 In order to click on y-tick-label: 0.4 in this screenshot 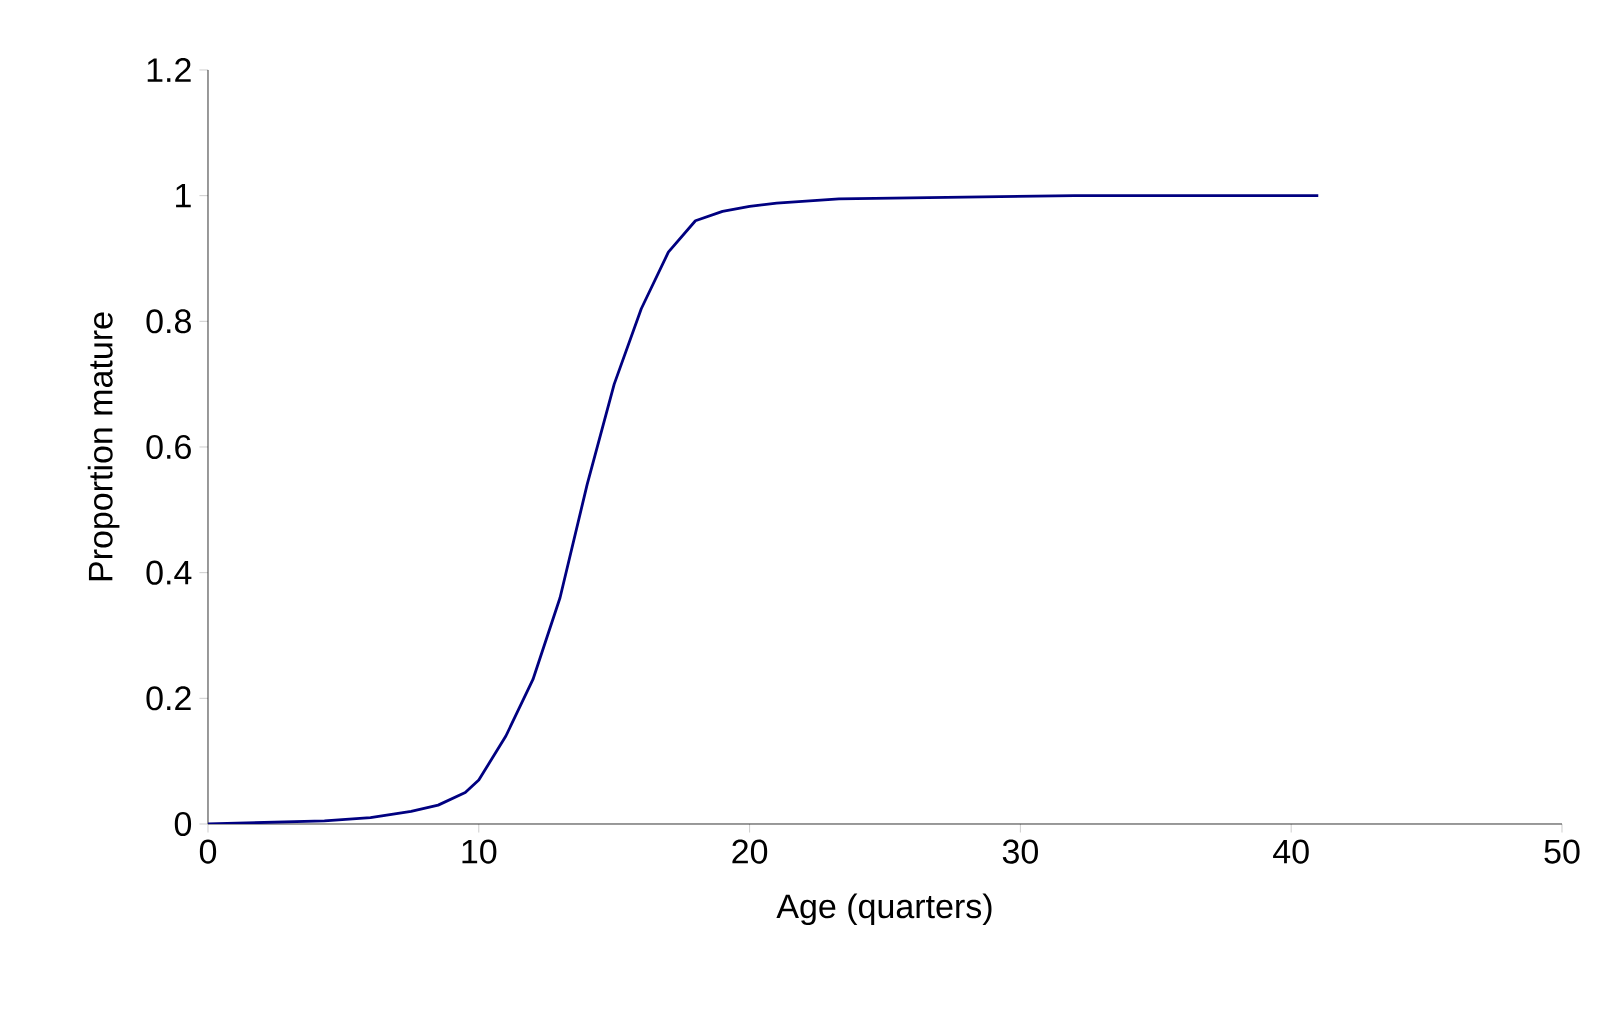, I will do `click(169, 572)`.